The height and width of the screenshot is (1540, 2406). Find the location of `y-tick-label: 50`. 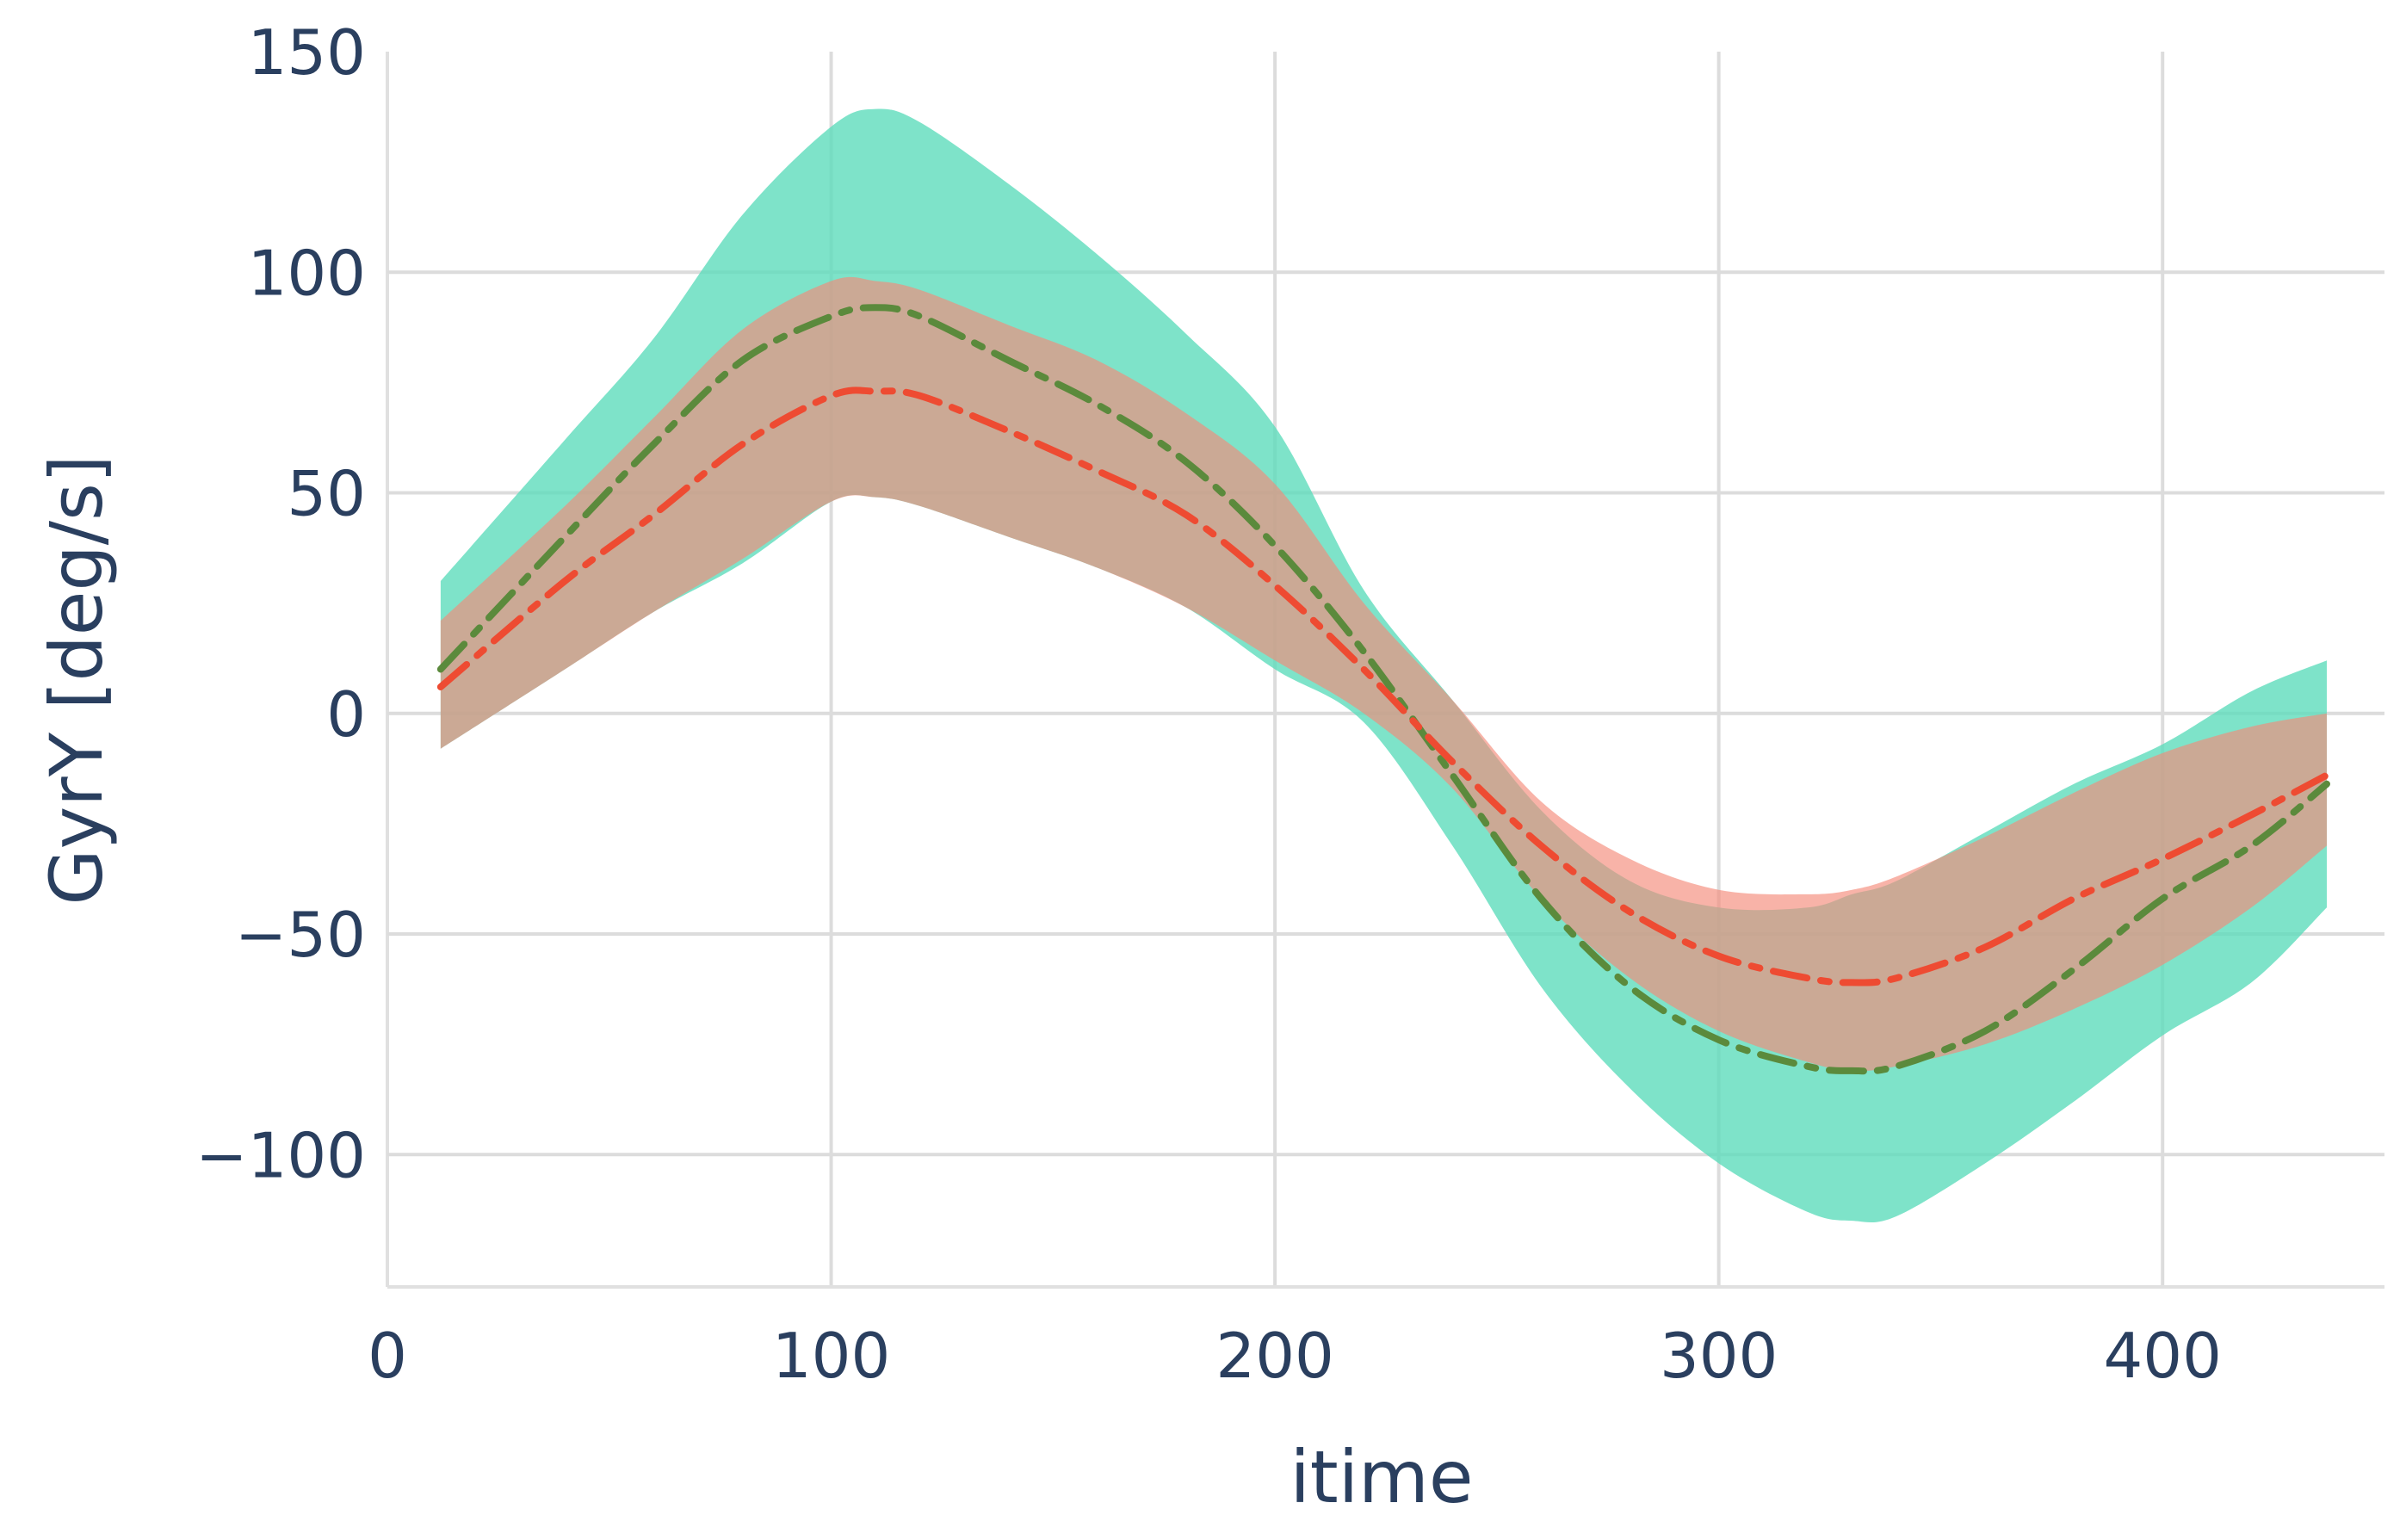

y-tick-label: 50 is located at coordinates (326, 494).